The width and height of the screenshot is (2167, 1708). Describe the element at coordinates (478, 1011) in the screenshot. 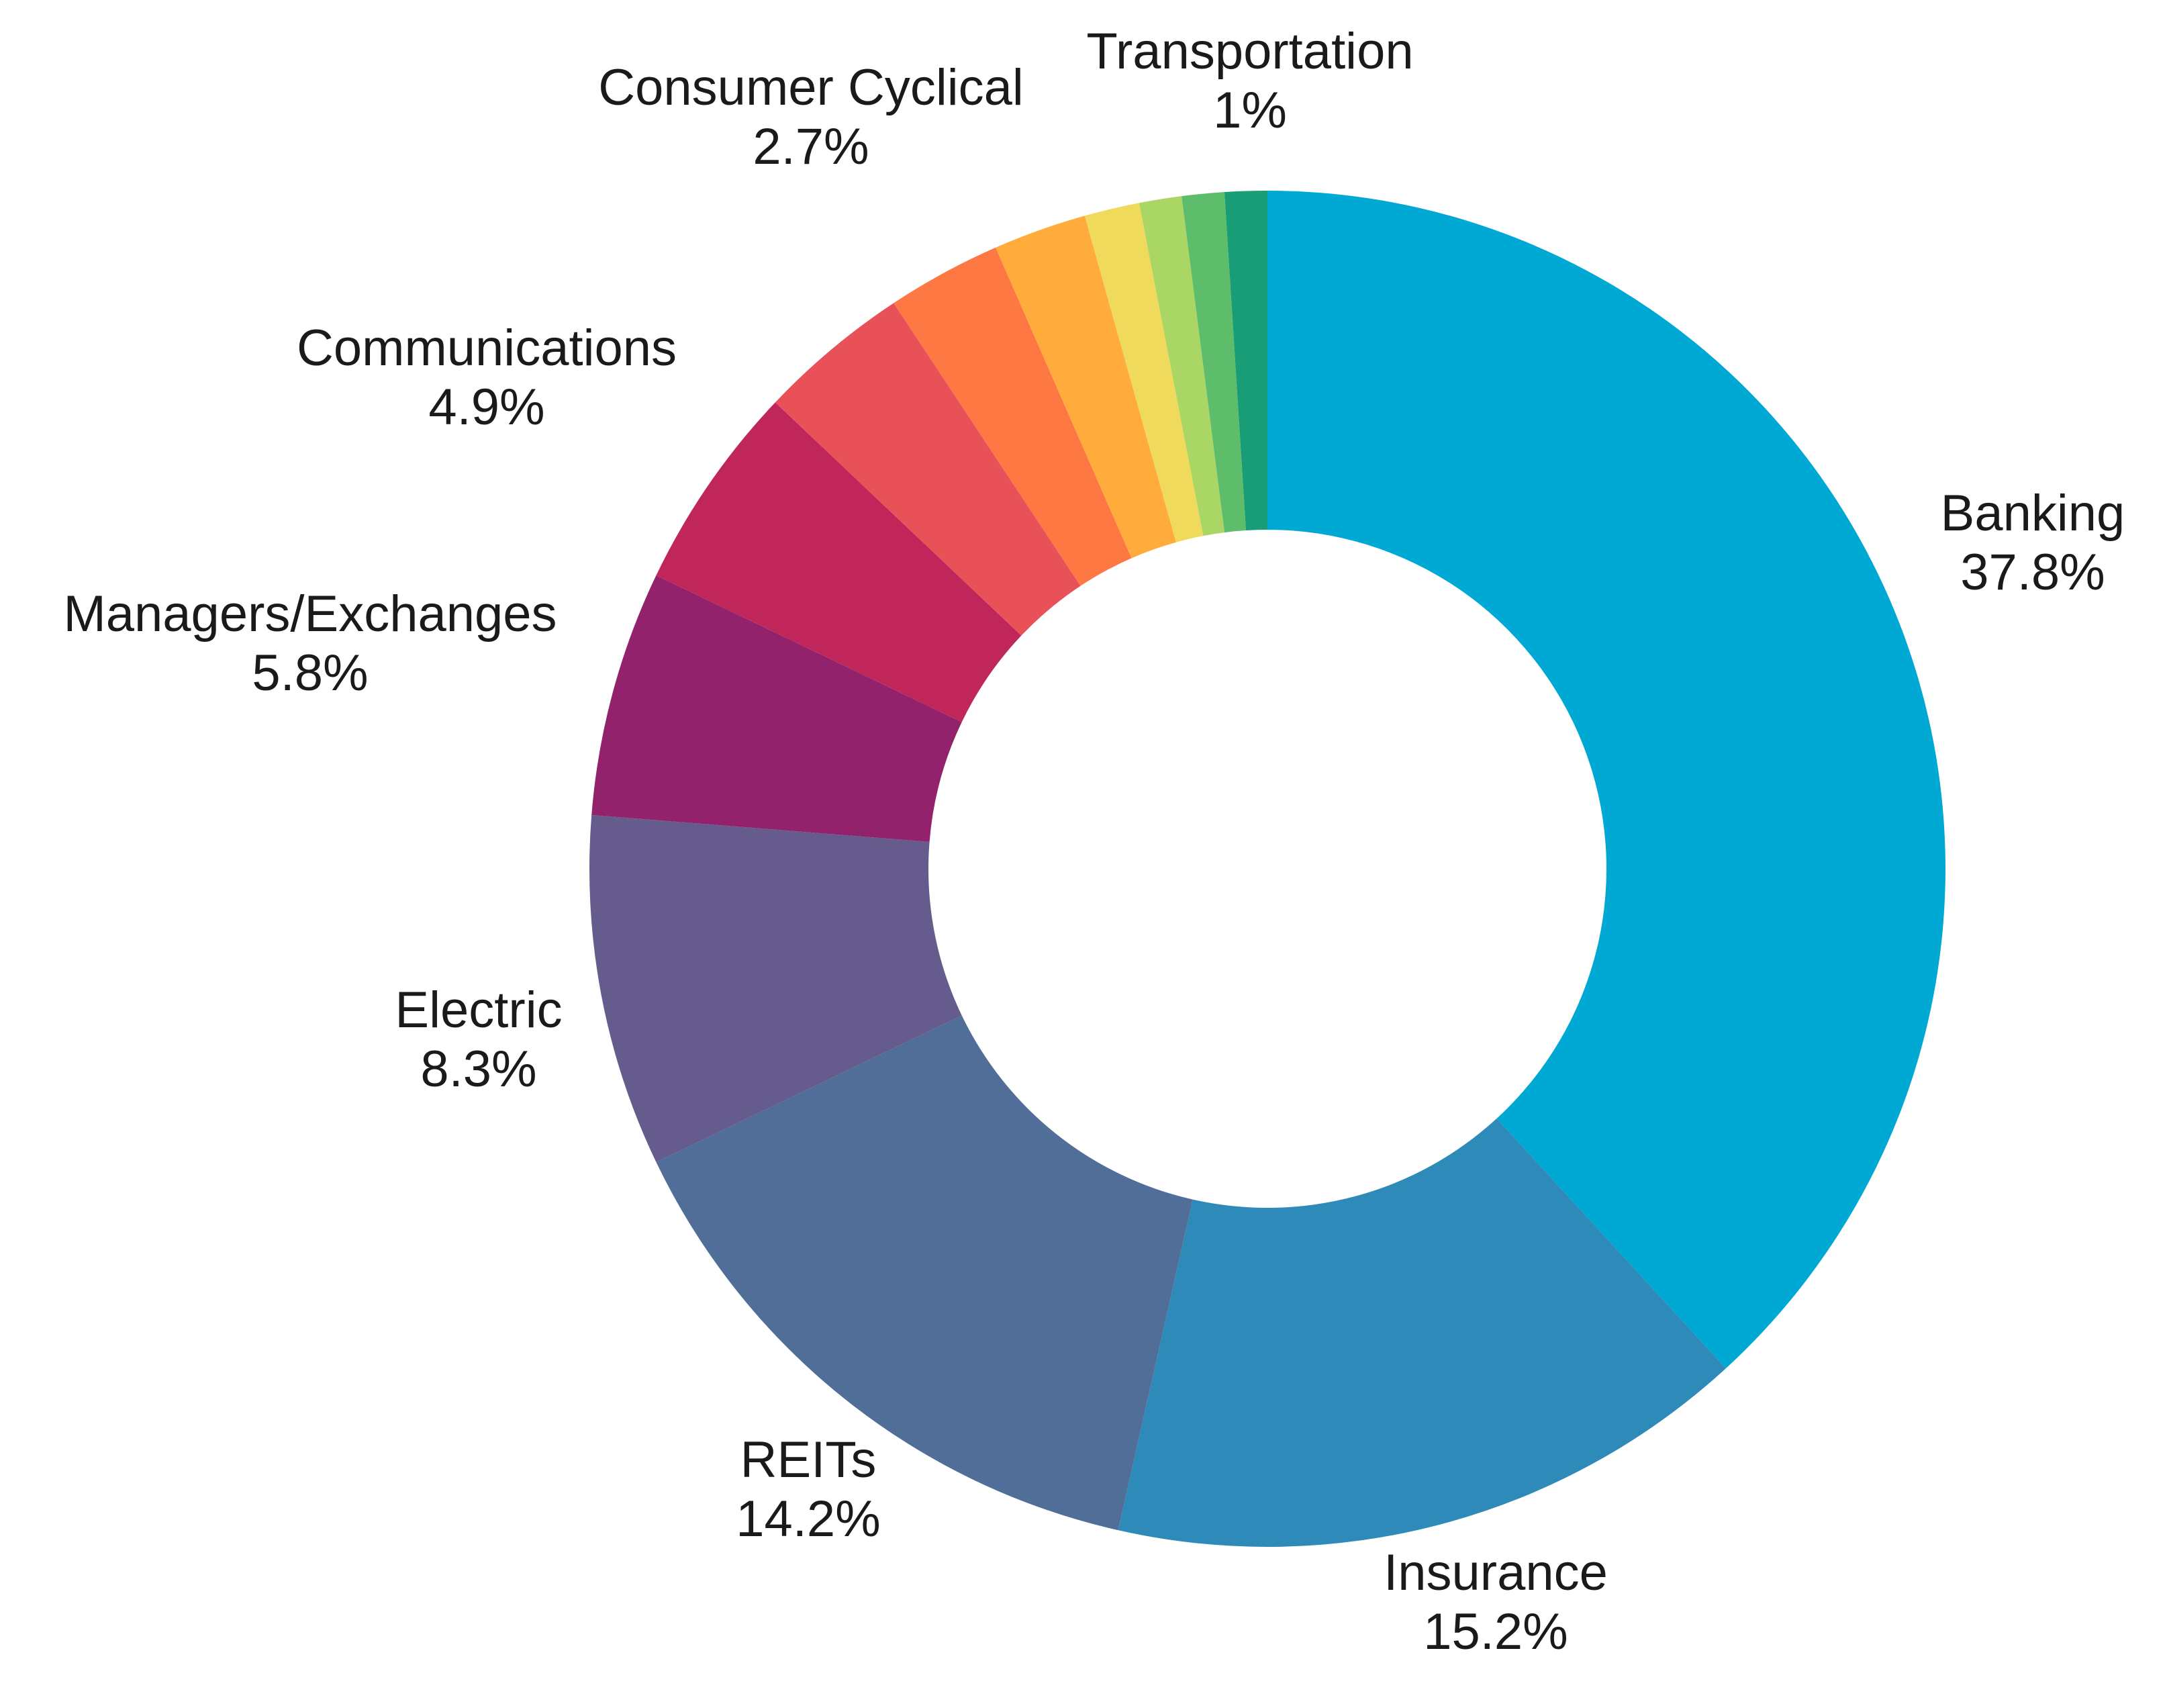

I see `slice-label-electric: Electric` at that location.